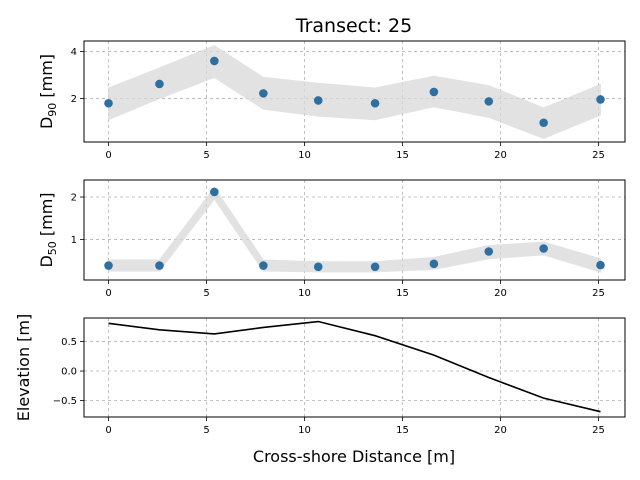 This screenshot has height=480, width=640. What do you see at coordinates (23, 367) in the screenshot?
I see `y-axis-label: Elevation [m]` at bounding box center [23, 367].